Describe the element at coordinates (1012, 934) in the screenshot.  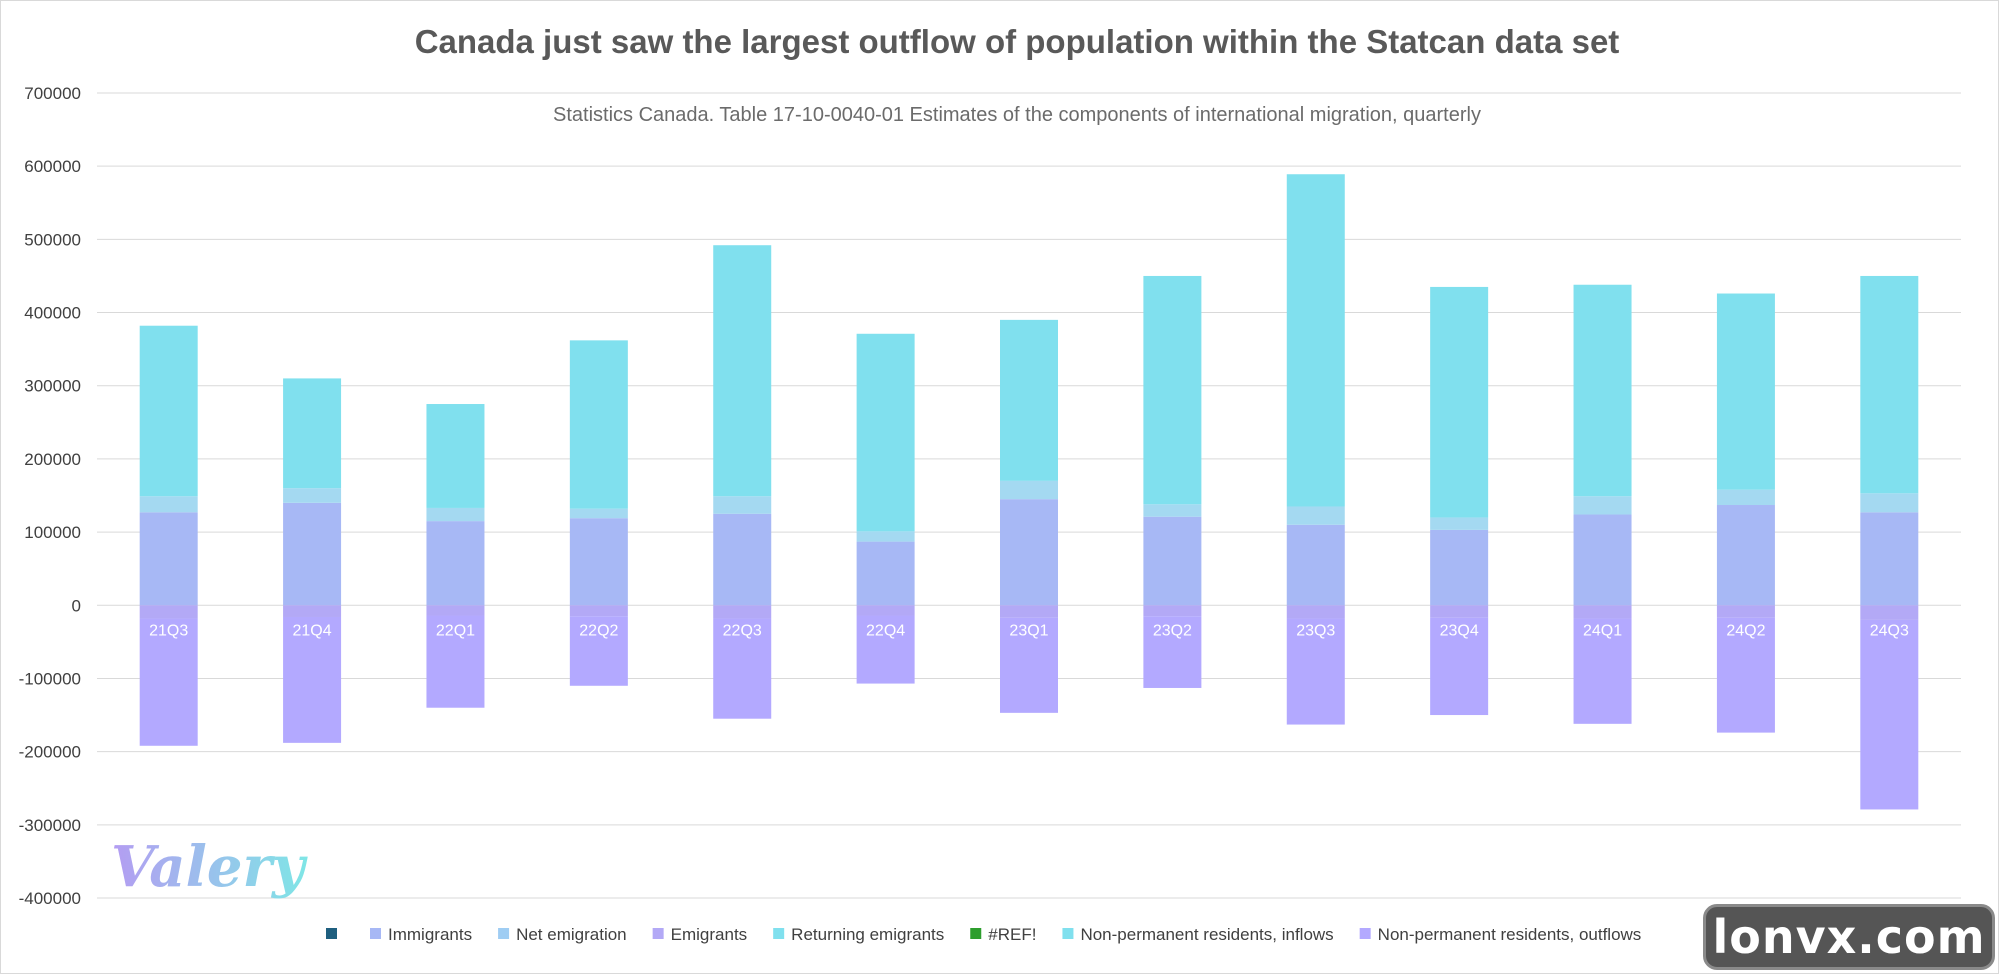
I see `legend-label: #REF!` at that location.